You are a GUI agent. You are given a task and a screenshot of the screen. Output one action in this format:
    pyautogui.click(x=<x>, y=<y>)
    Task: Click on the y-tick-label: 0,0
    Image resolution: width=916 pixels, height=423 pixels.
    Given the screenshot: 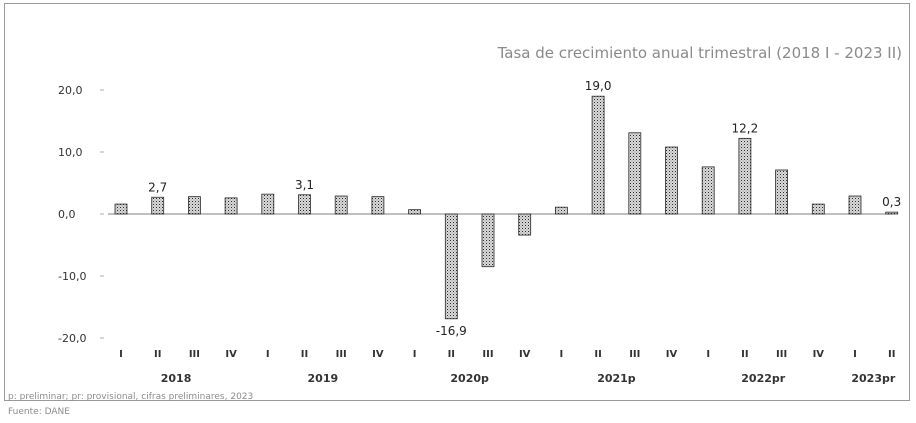 What is the action you would take?
    pyautogui.click(x=67, y=214)
    